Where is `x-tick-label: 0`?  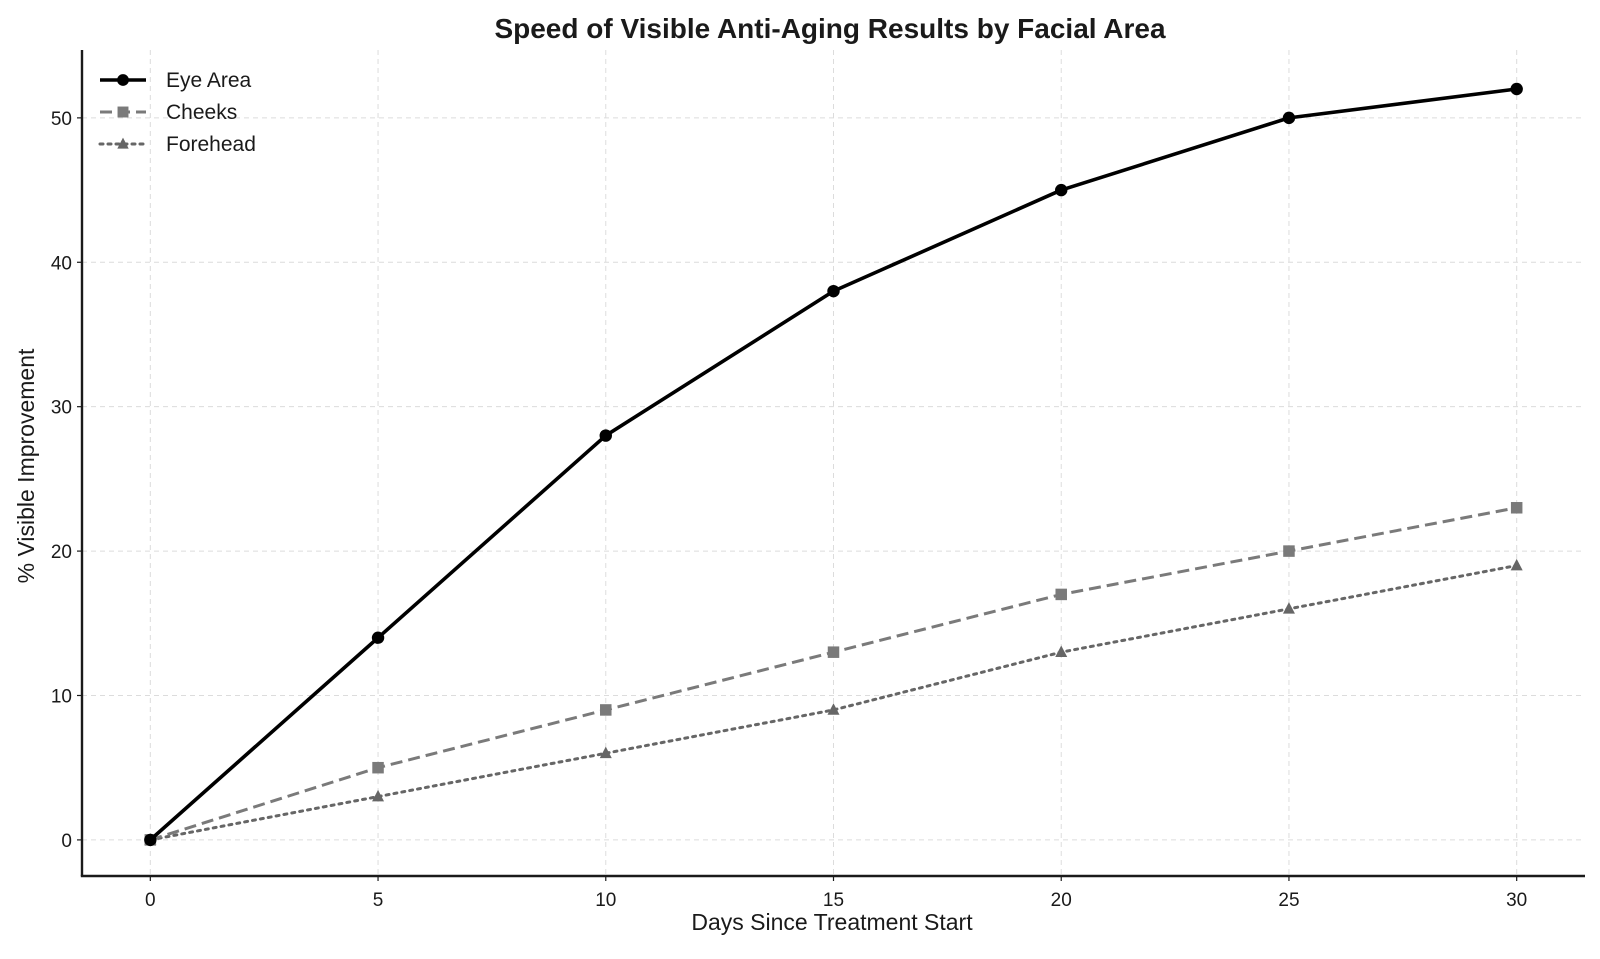 x-tick-label: 0 is located at coordinates (150, 900).